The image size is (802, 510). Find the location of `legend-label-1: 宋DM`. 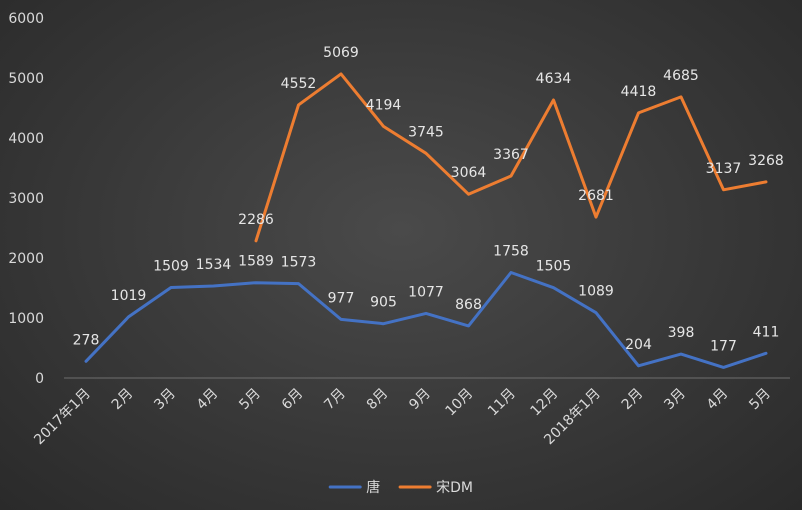

legend-label-1: 宋DM is located at coordinates (454, 488).